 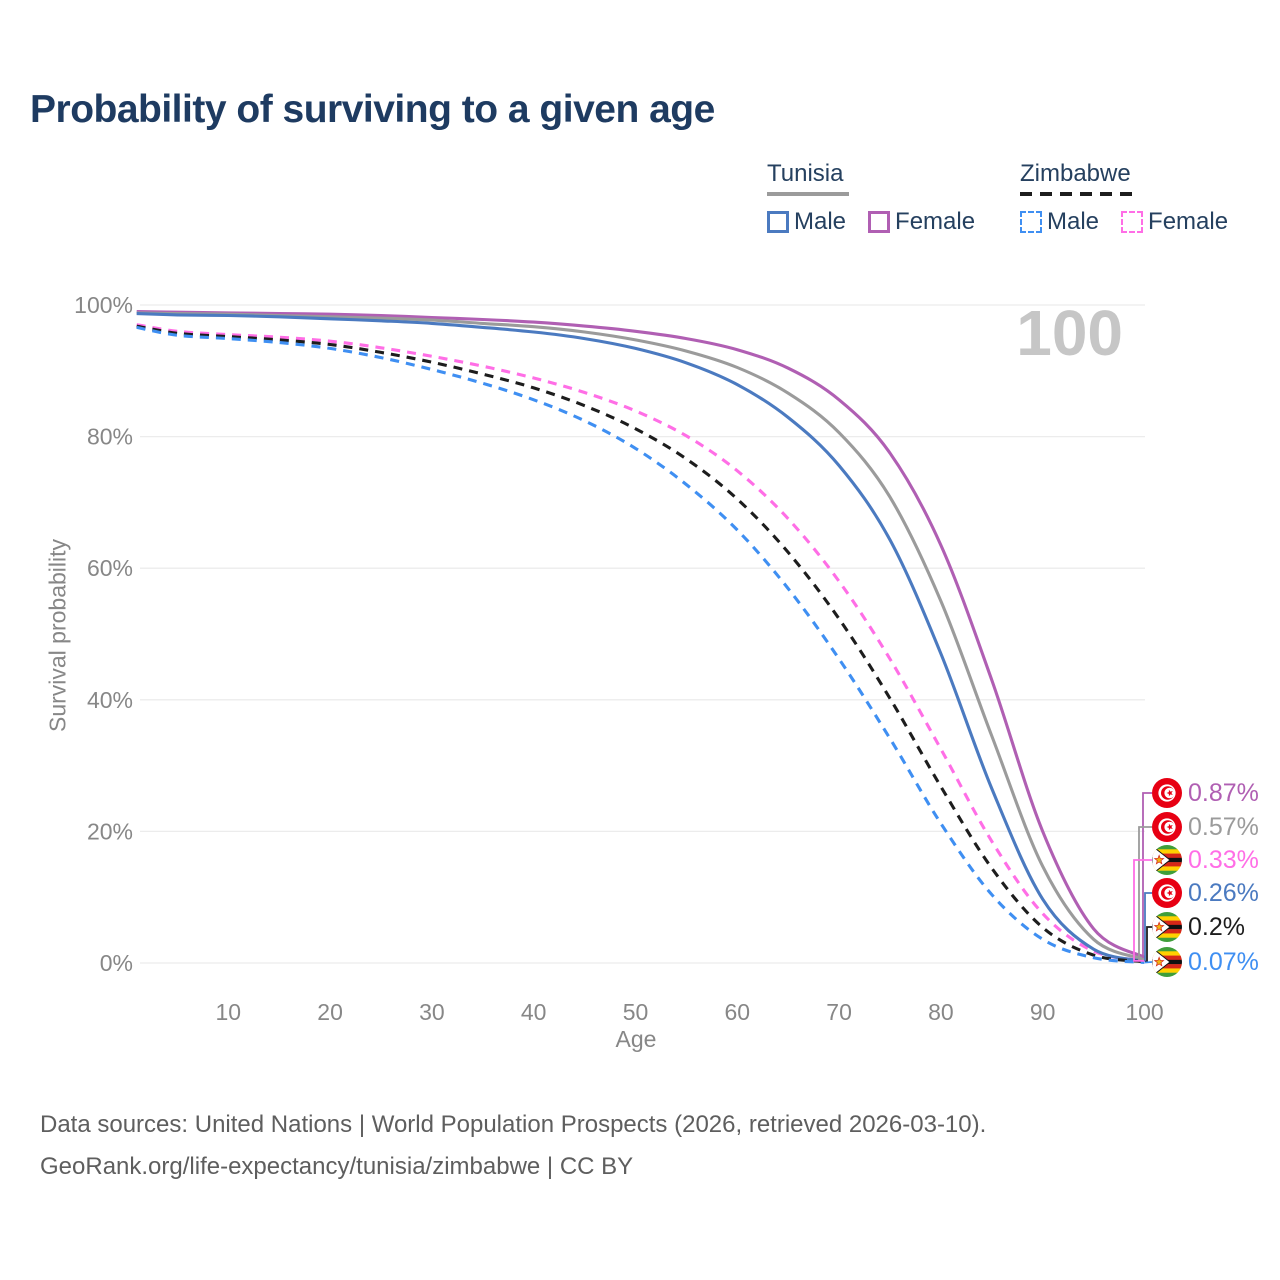 I want to click on y-tick-label: 80%, so click(x=110, y=437).